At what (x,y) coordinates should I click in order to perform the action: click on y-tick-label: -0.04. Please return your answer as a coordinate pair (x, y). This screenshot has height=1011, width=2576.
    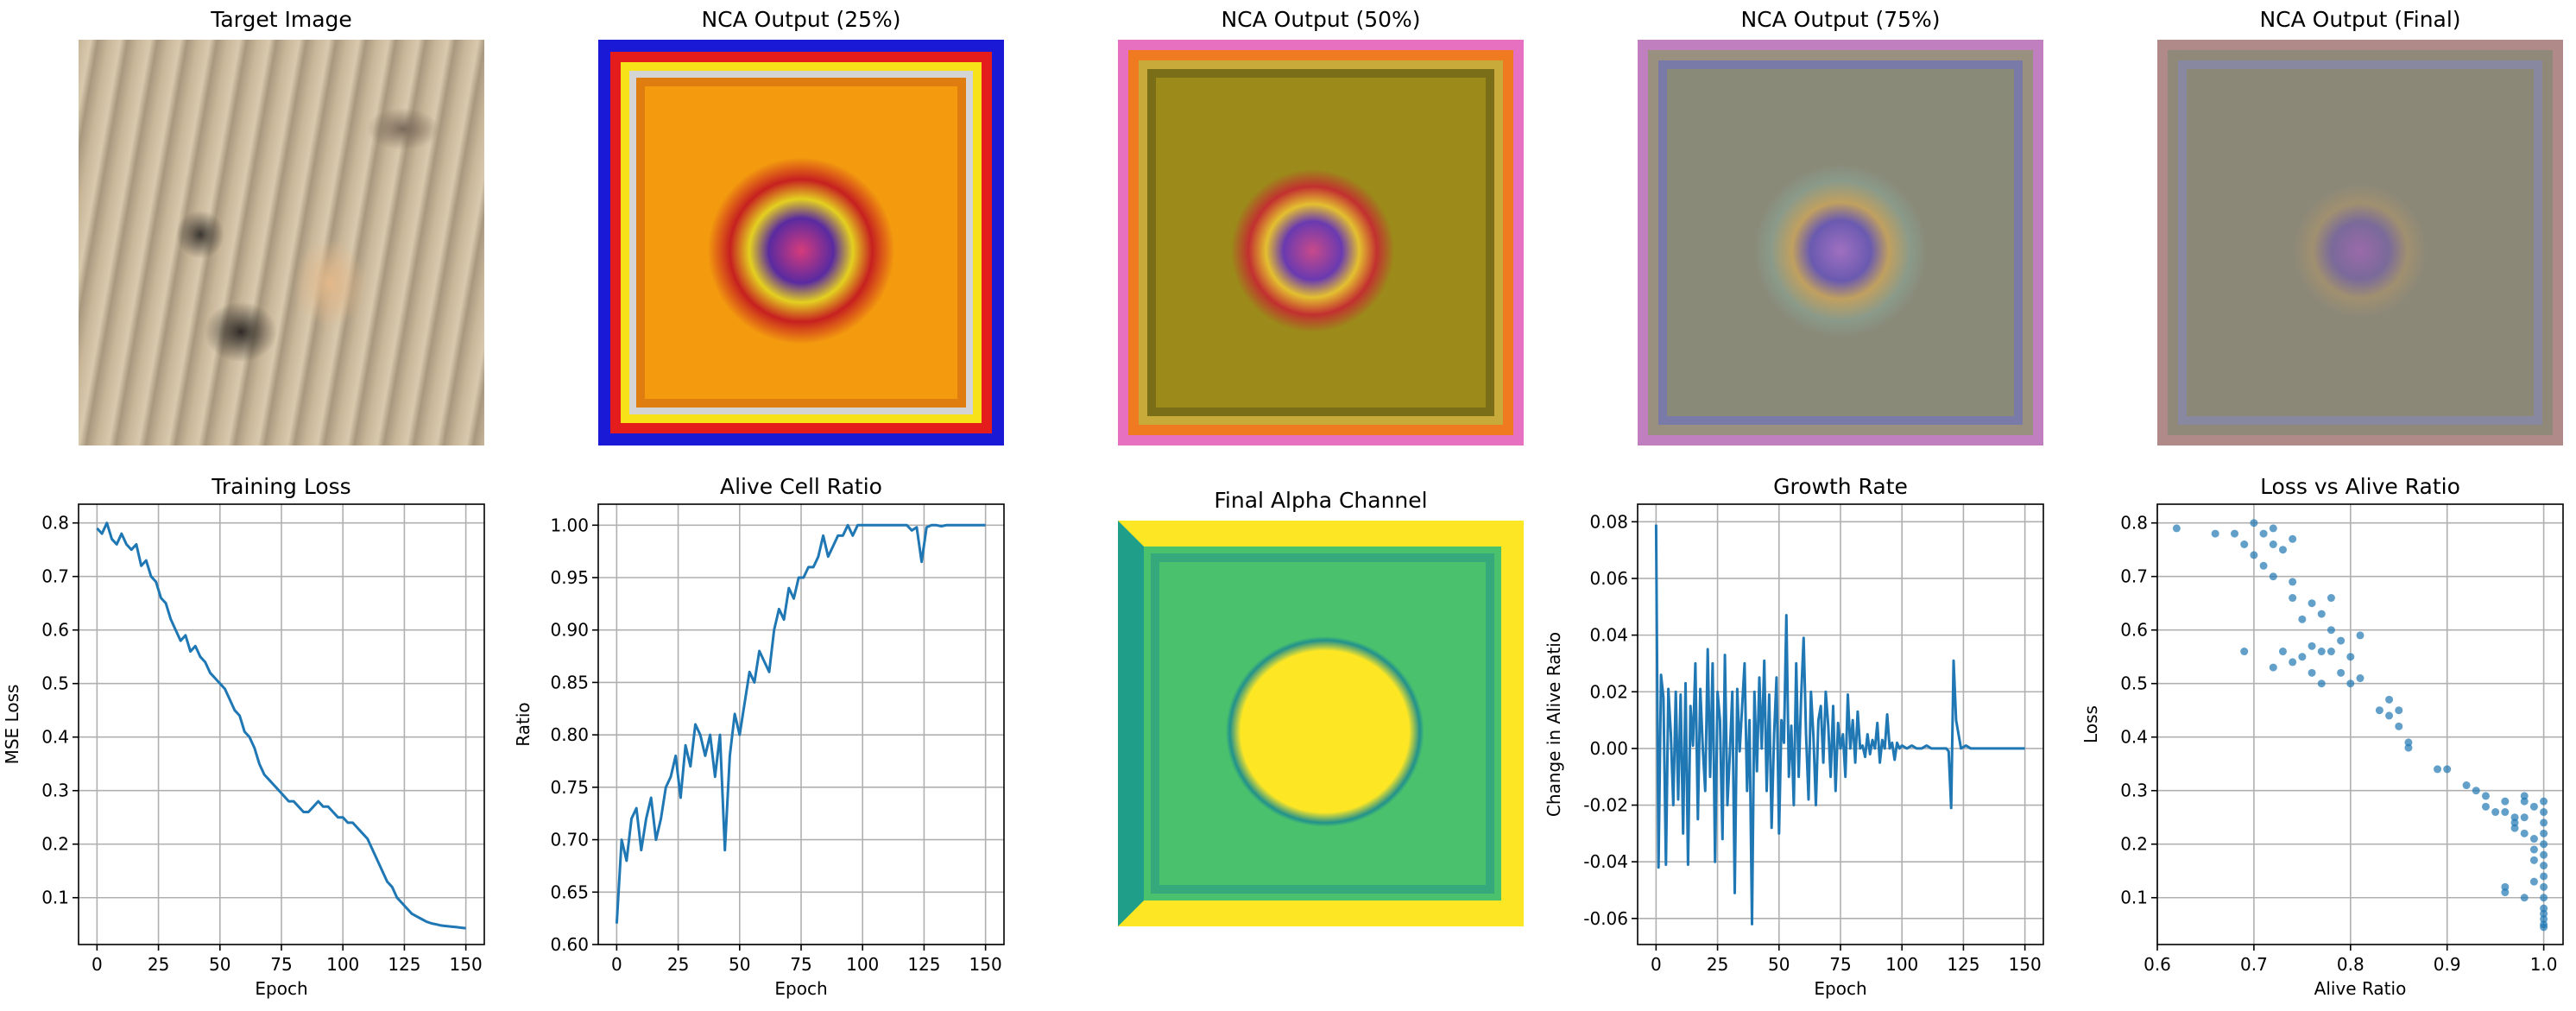
    Looking at the image, I should click on (1605, 861).